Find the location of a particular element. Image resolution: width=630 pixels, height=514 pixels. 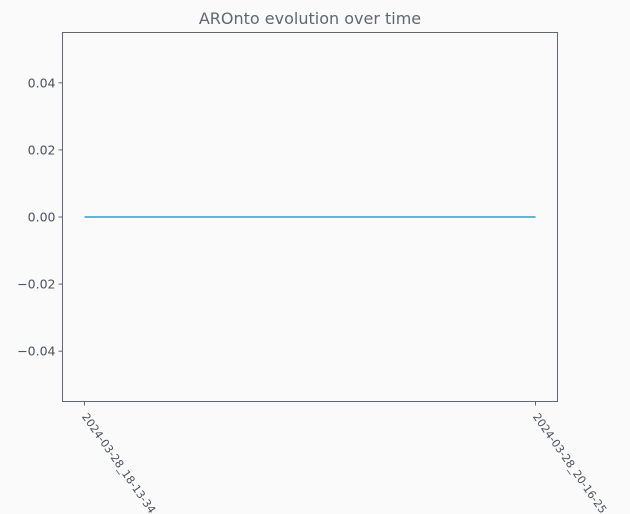

y-tick-label: 0.02 is located at coordinates (42, 149).